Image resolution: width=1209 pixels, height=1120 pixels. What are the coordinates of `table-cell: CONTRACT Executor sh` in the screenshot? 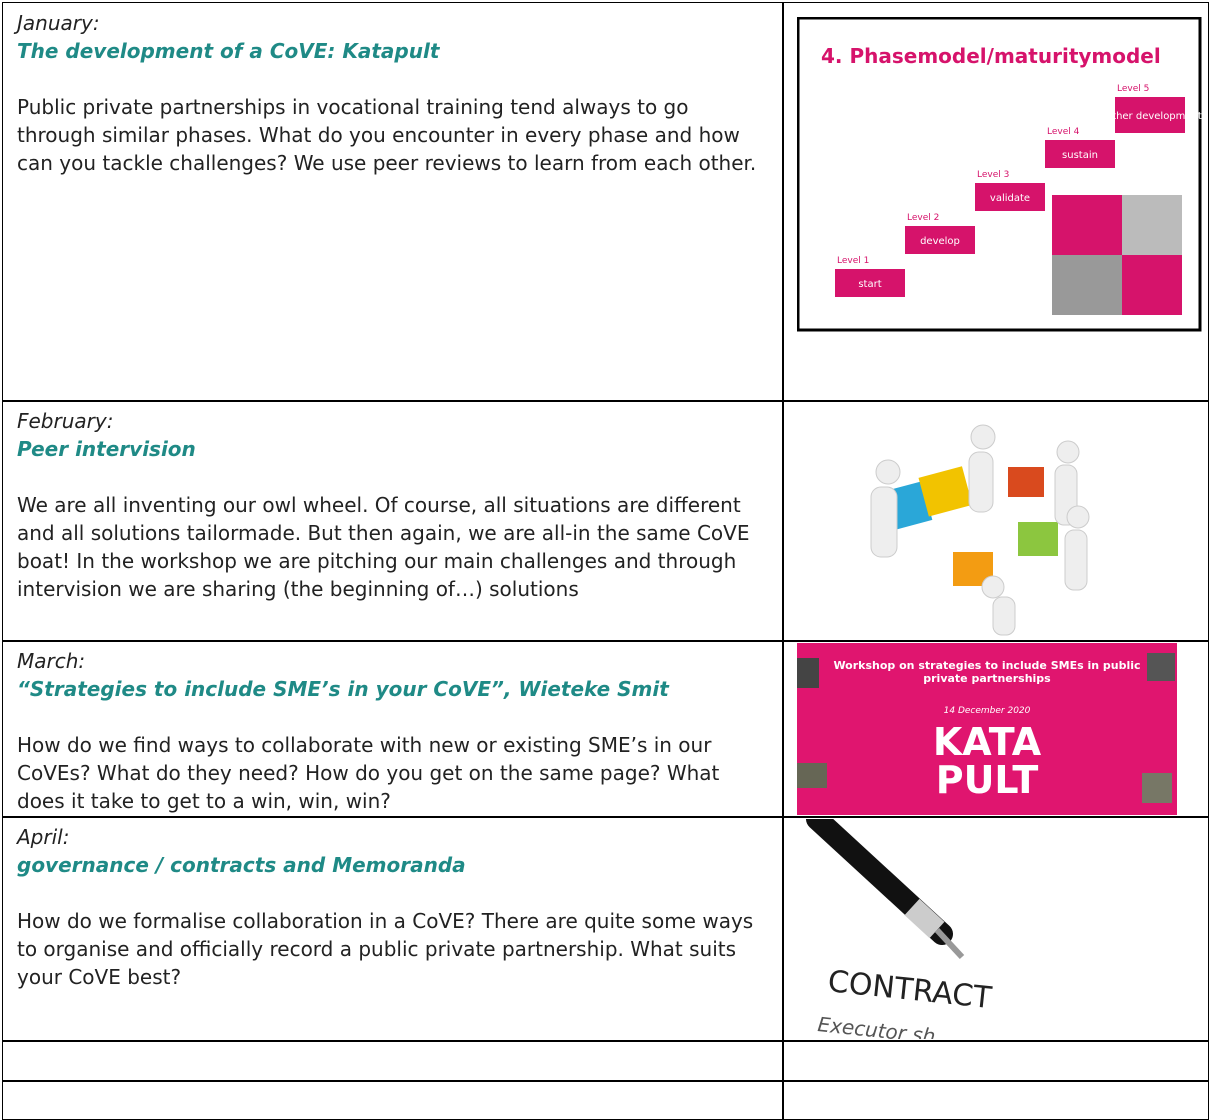 It's located at (995, 929).